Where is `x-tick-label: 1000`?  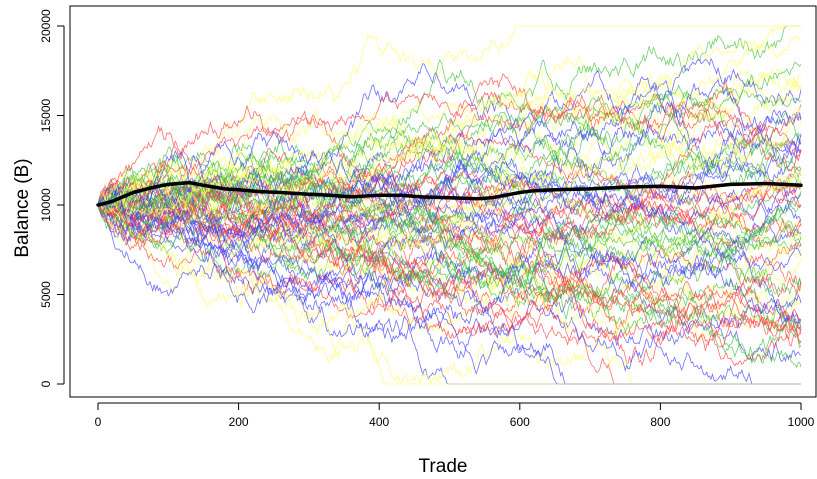 x-tick-label: 1000 is located at coordinates (801, 422).